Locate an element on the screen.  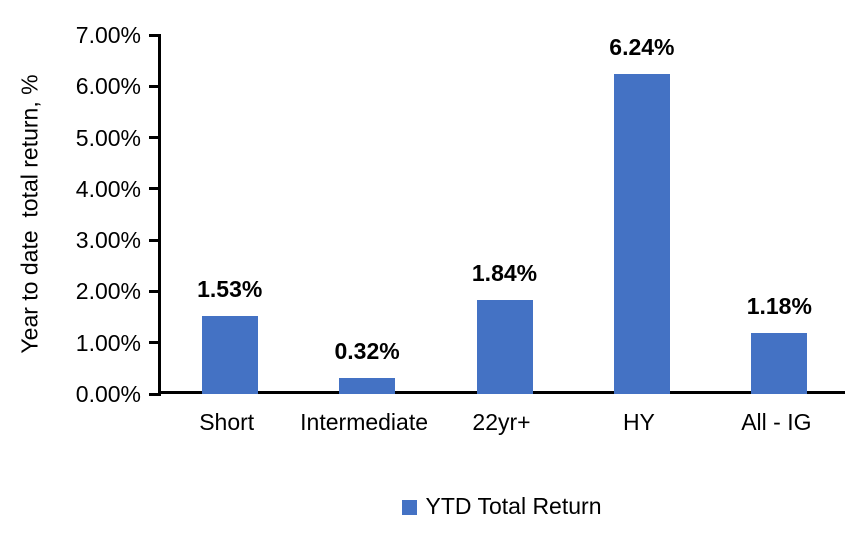
y-axis-title: Year to date total return, % is located at coordinates (29, 214).